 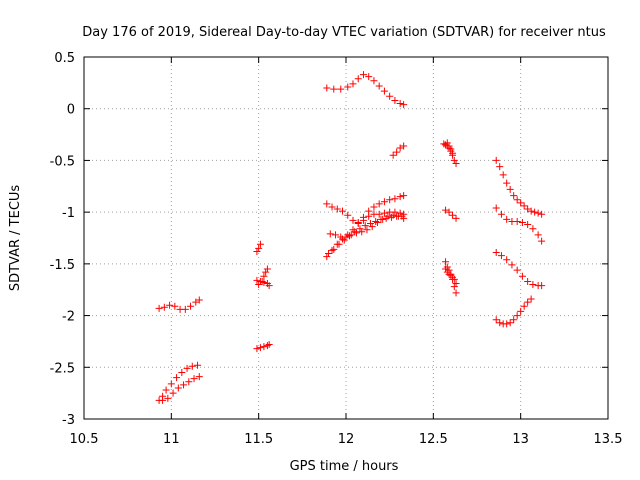 I want to click on series-s13, so click(x=365, y=235).